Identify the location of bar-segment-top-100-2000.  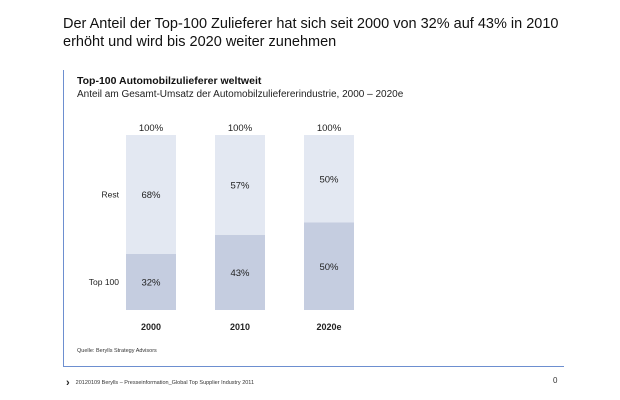
(151, 282).